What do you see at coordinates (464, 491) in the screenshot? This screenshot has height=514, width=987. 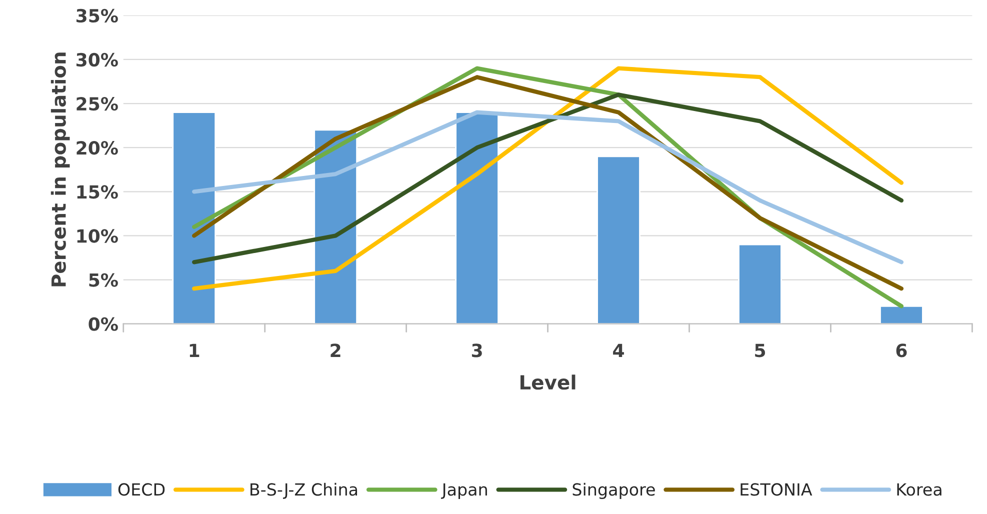 I see `legend-label: Japan` at bounding box center [464, 491].